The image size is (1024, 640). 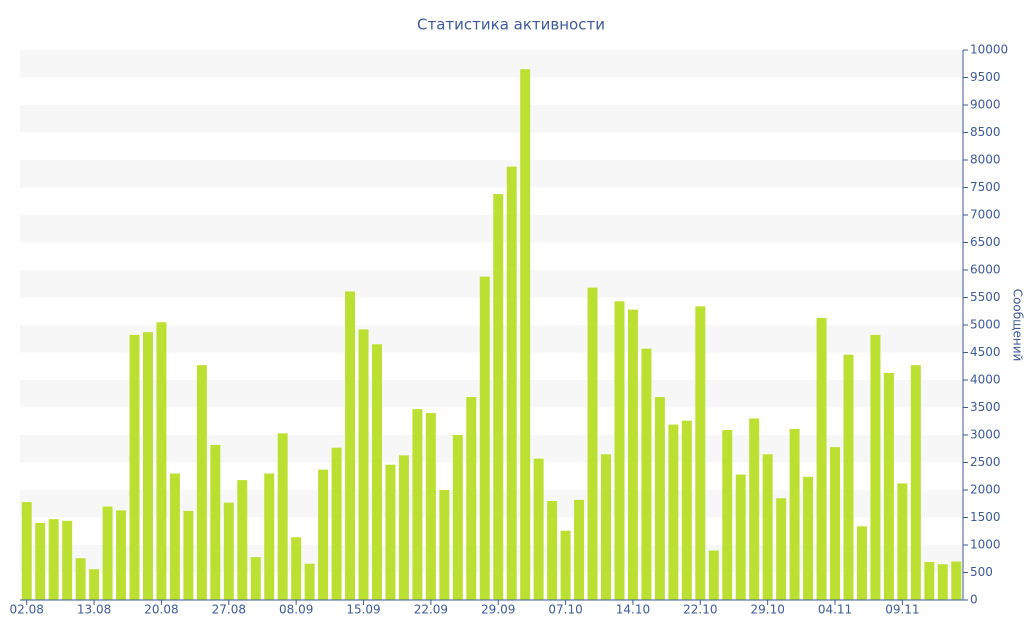 What do you see at coordinates (985, 545) in the screenshot?
I see `y-tick-label: 1000` at bounding box center [985, 545].